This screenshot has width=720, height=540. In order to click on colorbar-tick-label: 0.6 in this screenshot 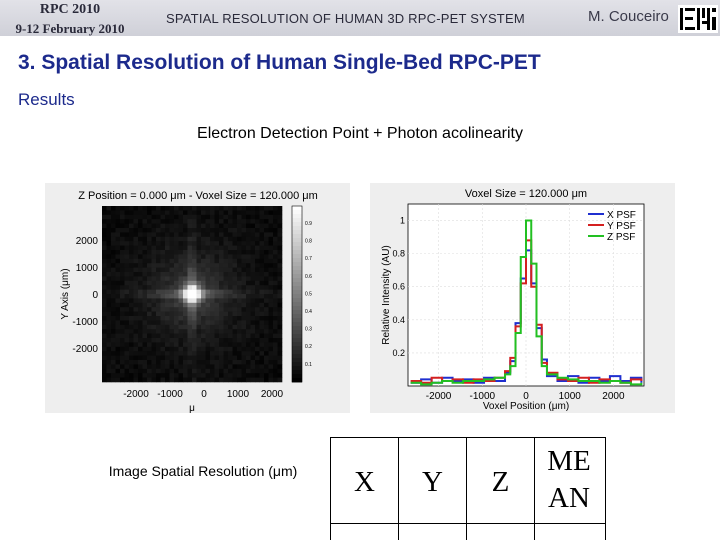, I will do `click(308, 277)`.